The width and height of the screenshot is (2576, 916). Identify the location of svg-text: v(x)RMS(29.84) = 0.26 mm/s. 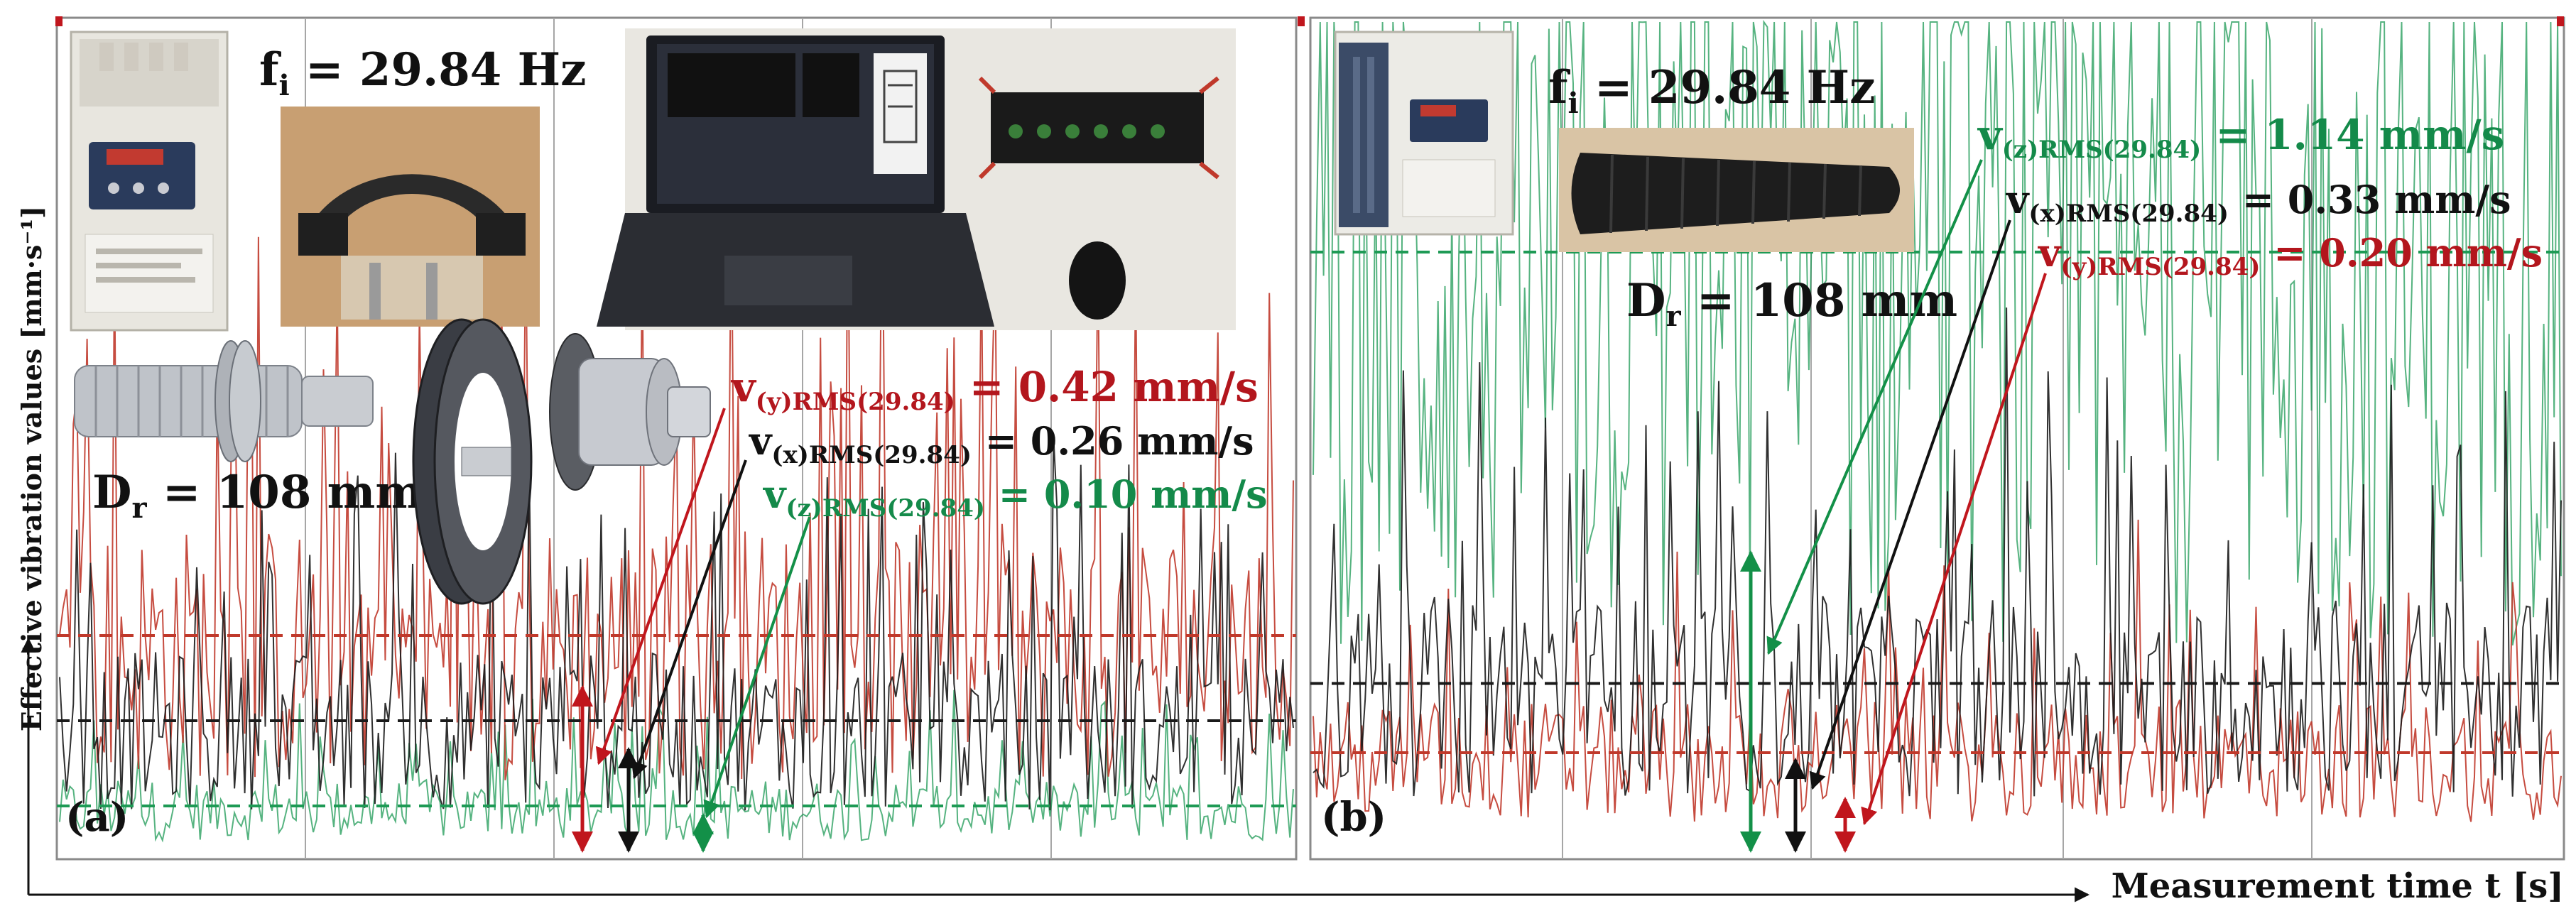
(1002, 443).